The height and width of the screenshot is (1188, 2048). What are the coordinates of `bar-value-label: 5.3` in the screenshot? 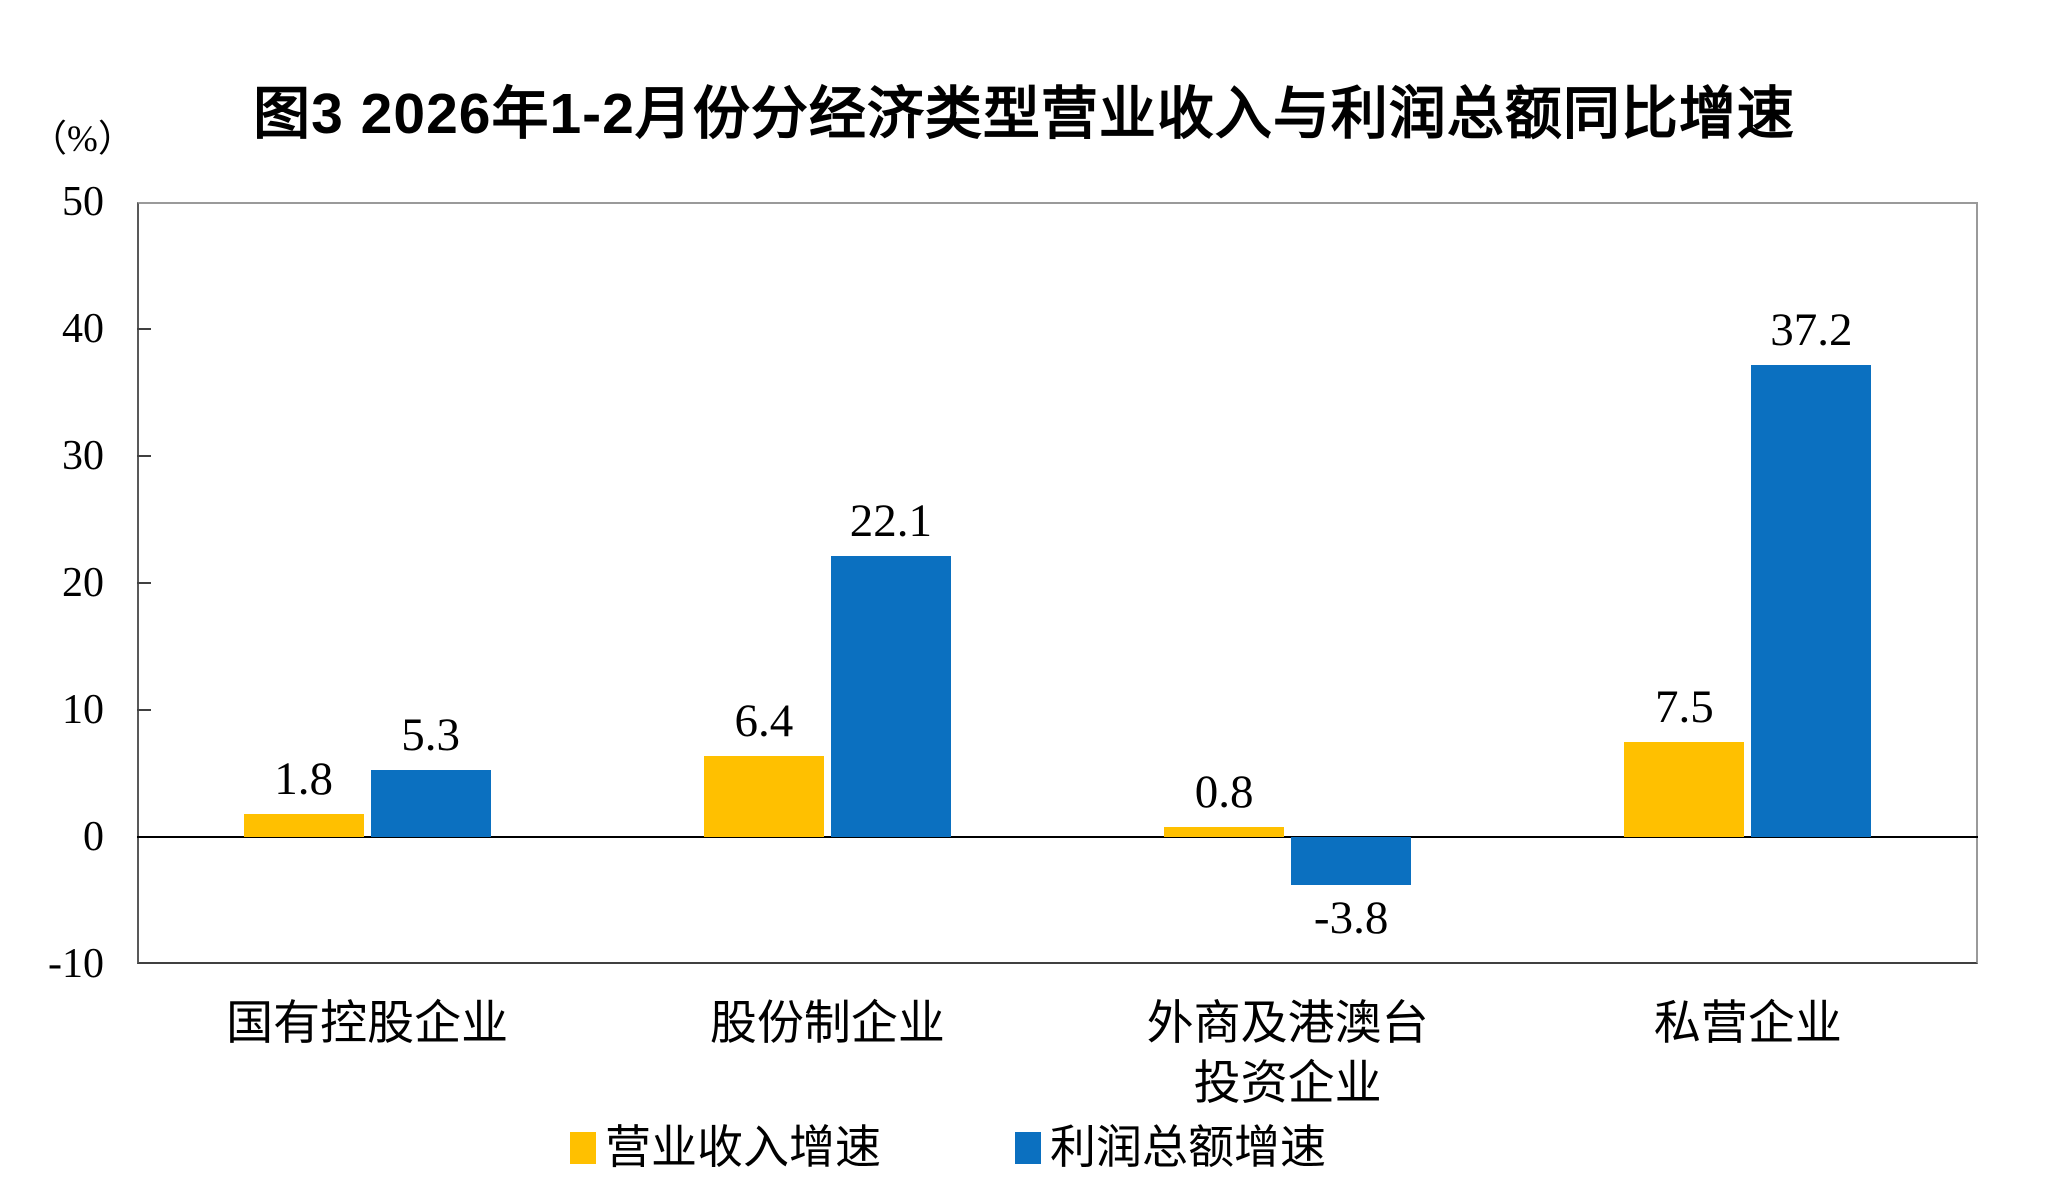 It's located at (430, 734).